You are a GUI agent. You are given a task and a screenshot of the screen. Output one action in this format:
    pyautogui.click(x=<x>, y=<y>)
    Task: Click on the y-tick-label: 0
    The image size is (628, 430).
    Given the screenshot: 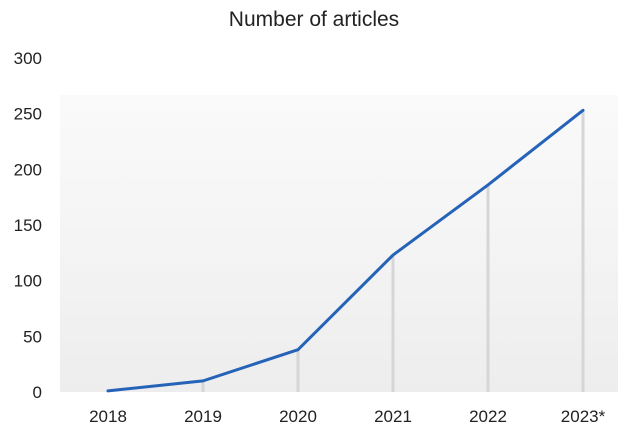 What is the action you would take?
    pyautogui.click(x=37, y=392)
    